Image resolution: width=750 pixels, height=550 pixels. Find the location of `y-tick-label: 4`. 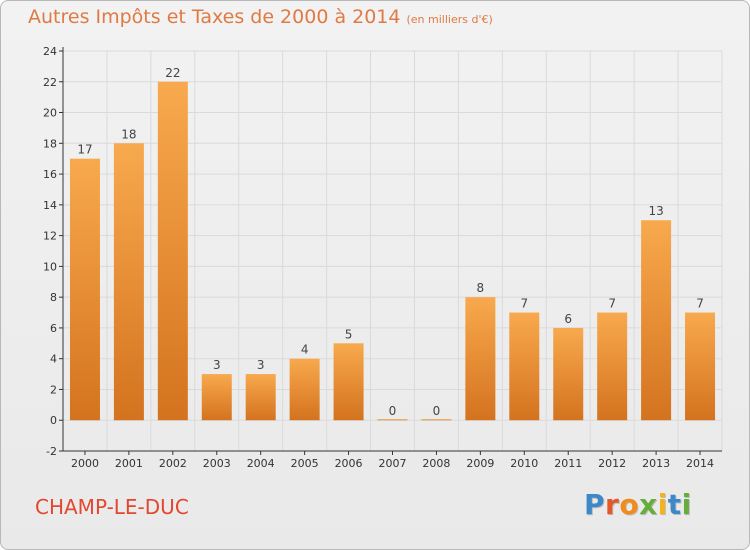

y-tick-label: 4 is located at coordinates (53, 359).